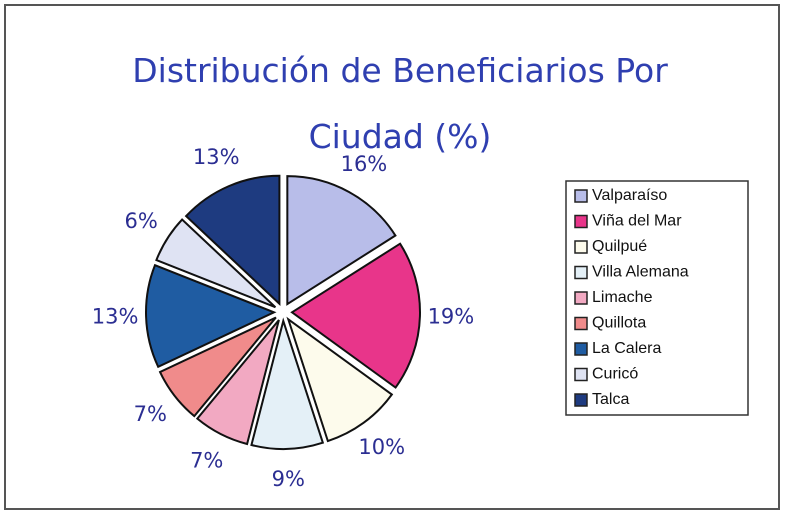 The width and height of the screenshot is (791, 519). I want to click on legend-label: Villa Alemana, so click(640, 272).